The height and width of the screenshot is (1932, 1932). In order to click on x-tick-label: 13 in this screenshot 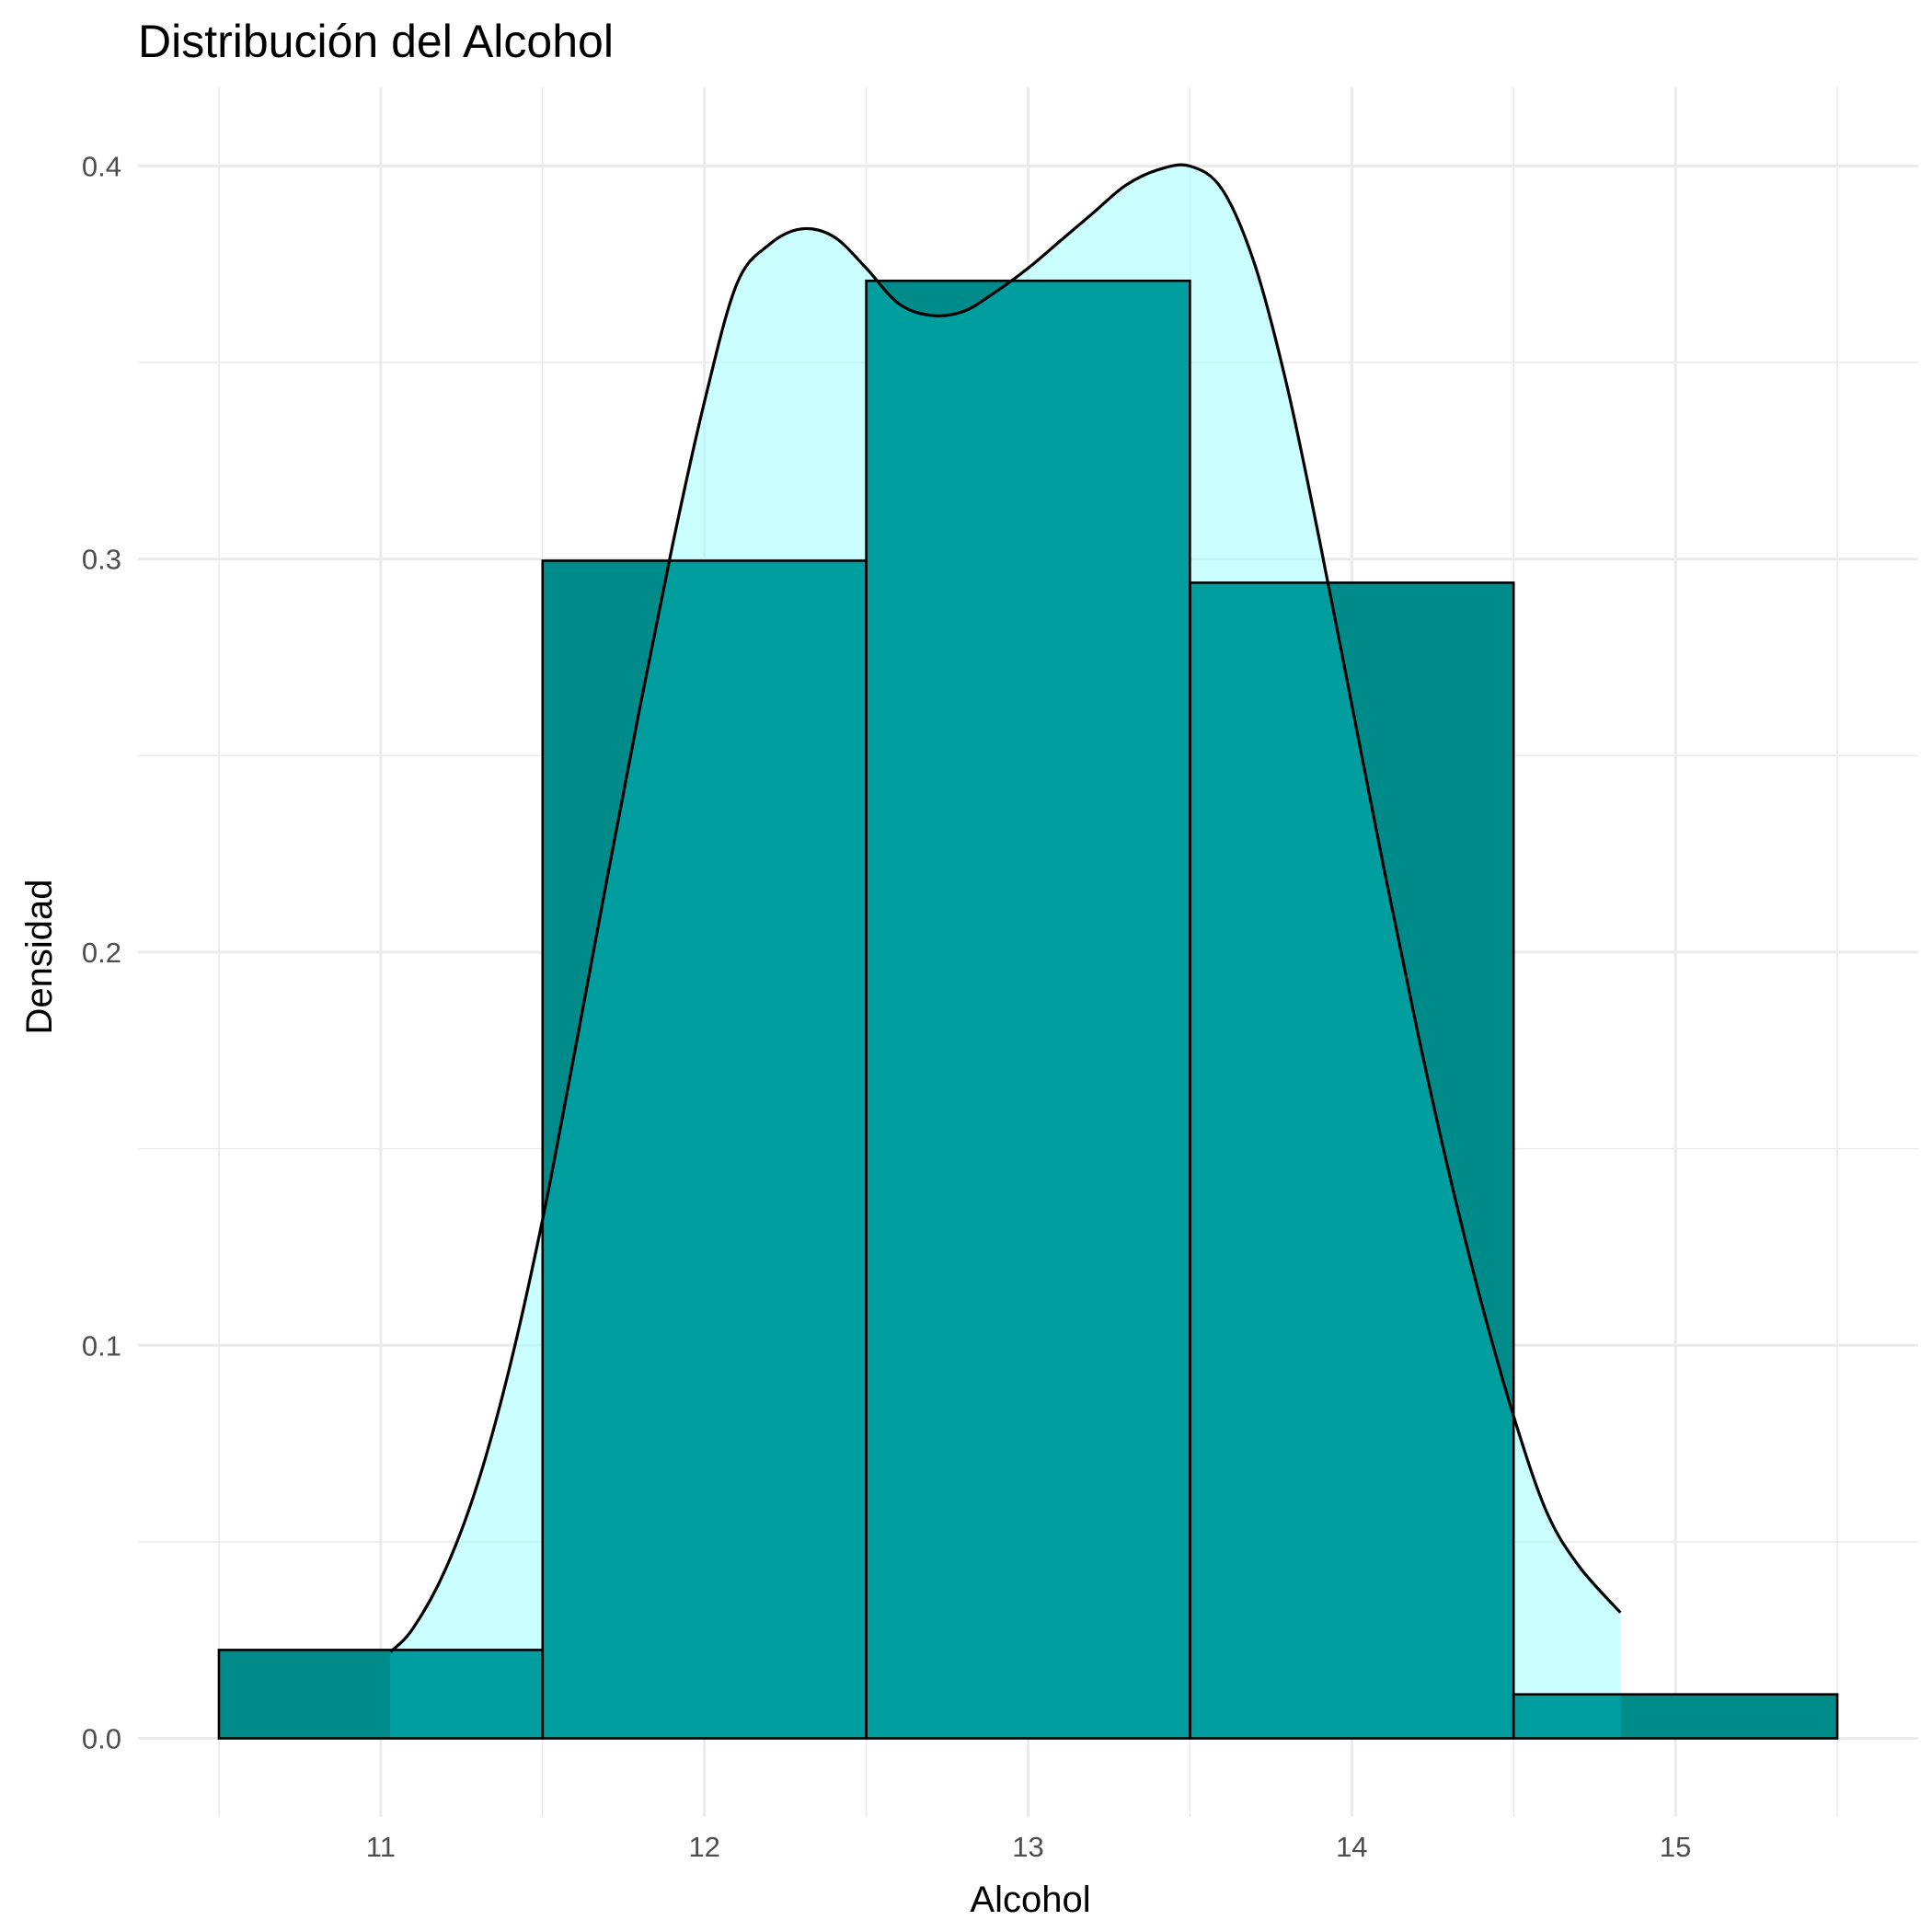, I will do `click(1027, 1847)`.